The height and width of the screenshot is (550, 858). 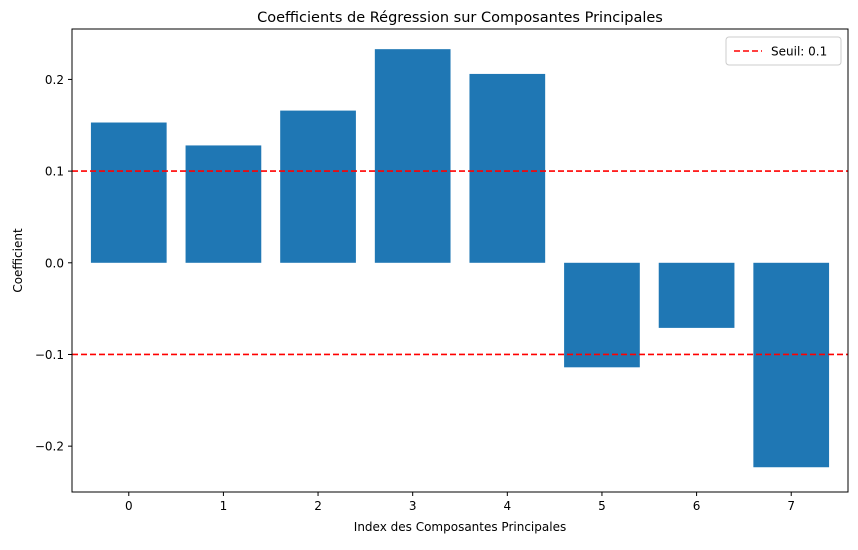 I want to click on x-tick-label: 5, so click(x=602, y=506).